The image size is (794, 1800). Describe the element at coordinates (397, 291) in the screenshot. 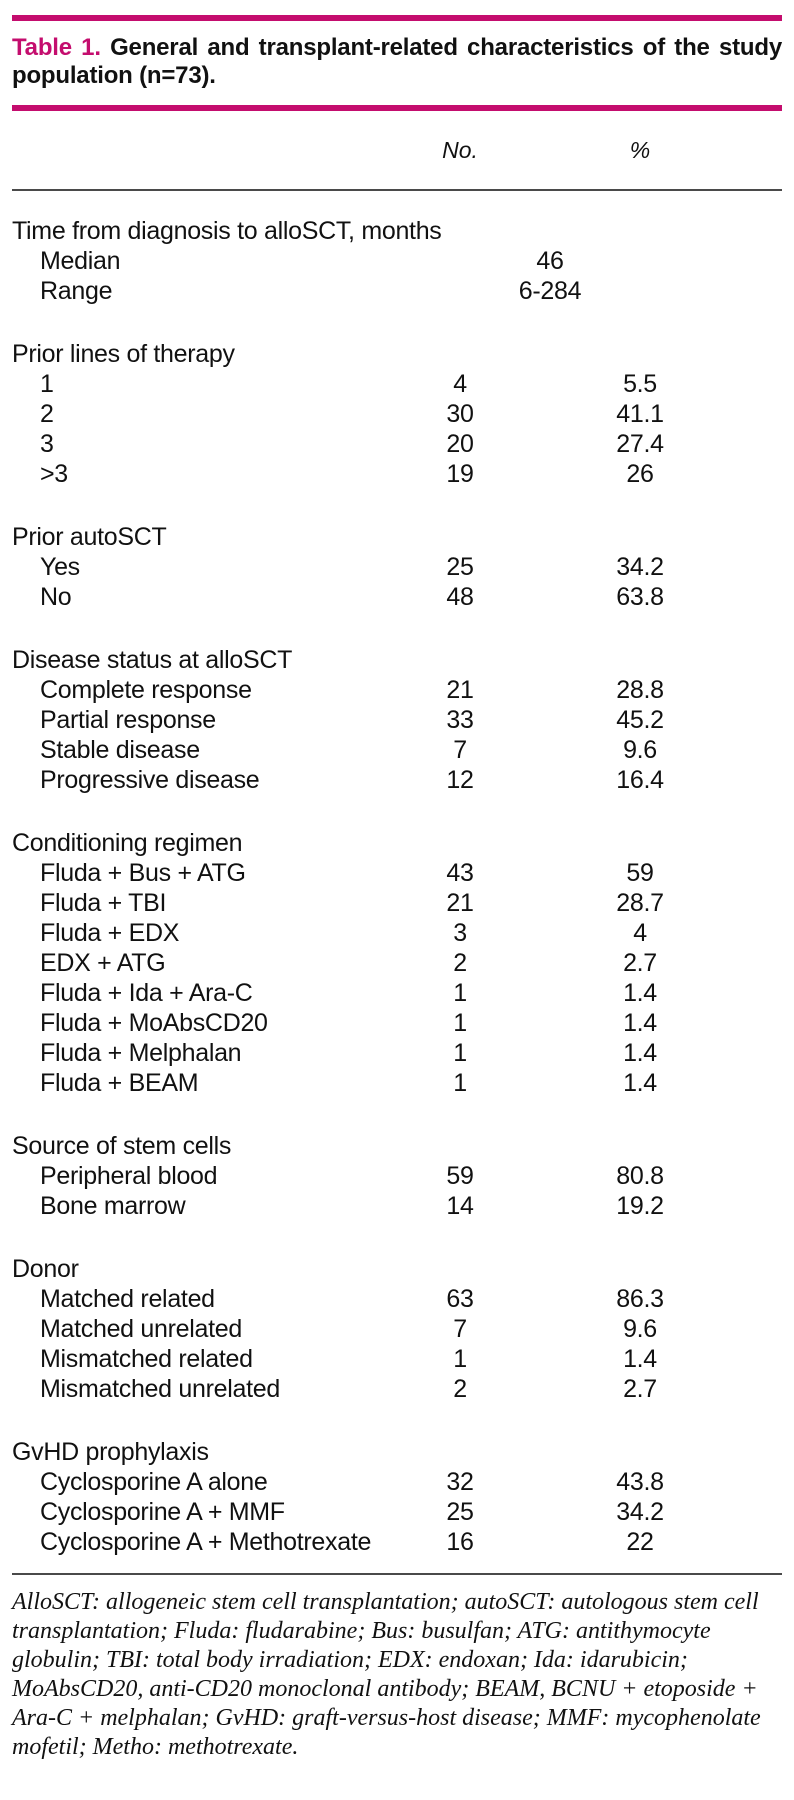

I see `table-row: Range 6-284` at that location.